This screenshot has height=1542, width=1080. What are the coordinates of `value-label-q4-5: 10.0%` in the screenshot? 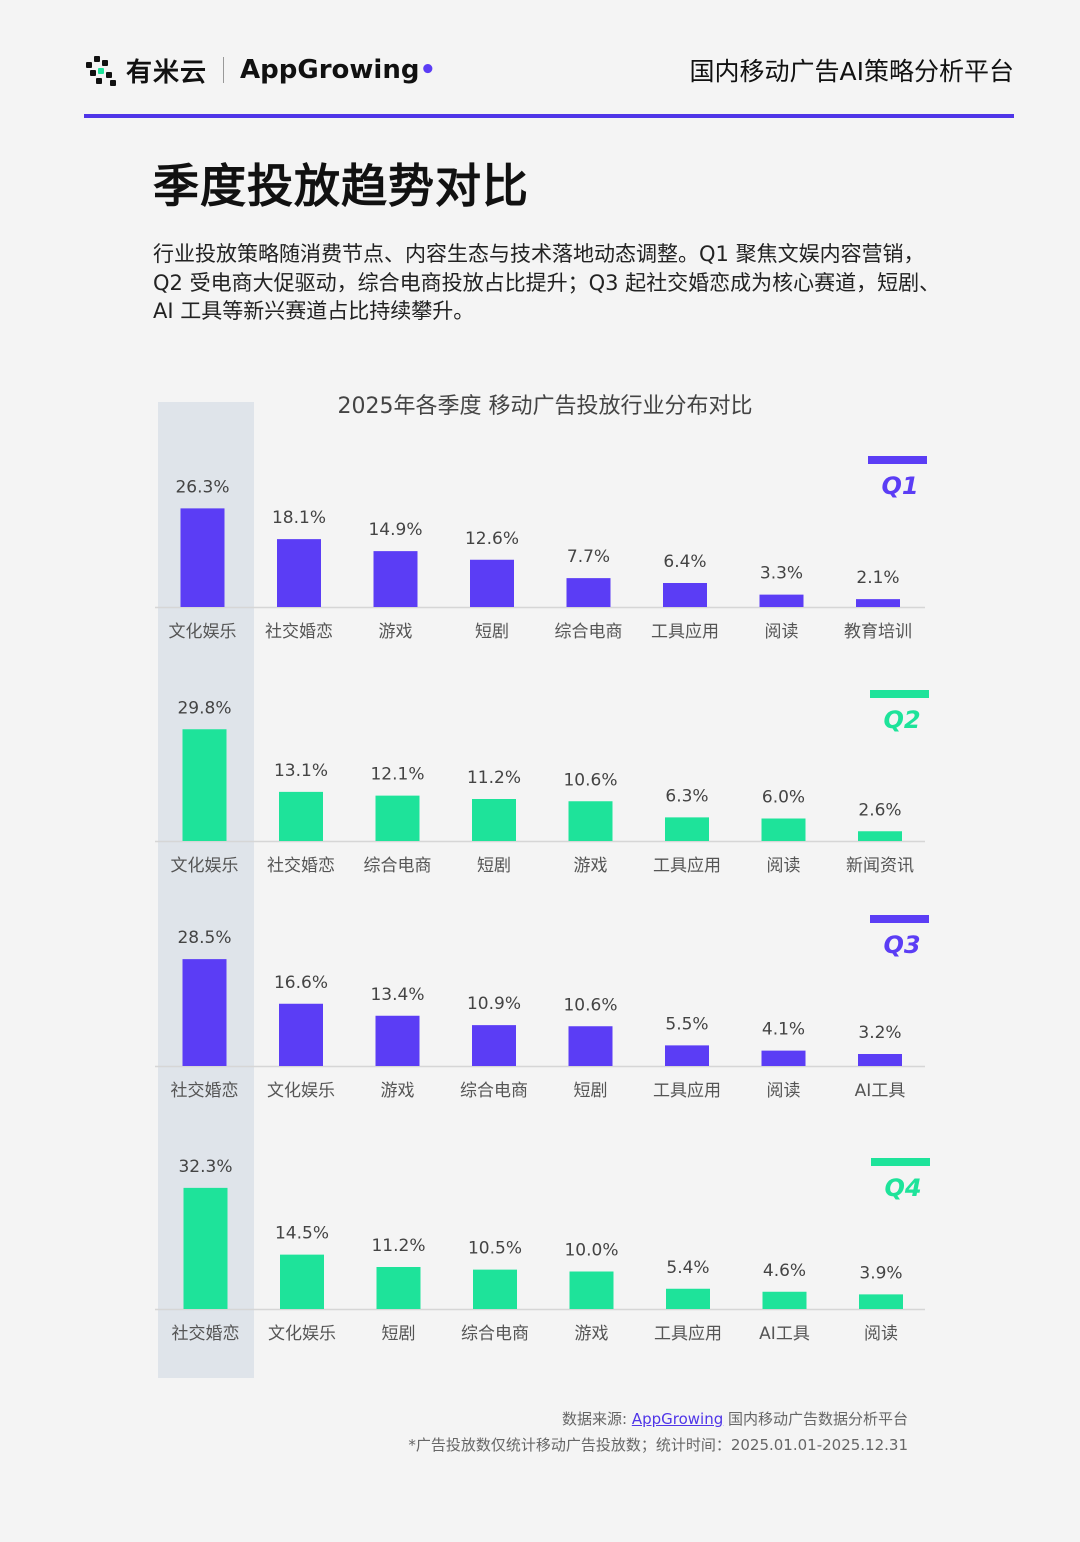 It's located at (591, 1251).